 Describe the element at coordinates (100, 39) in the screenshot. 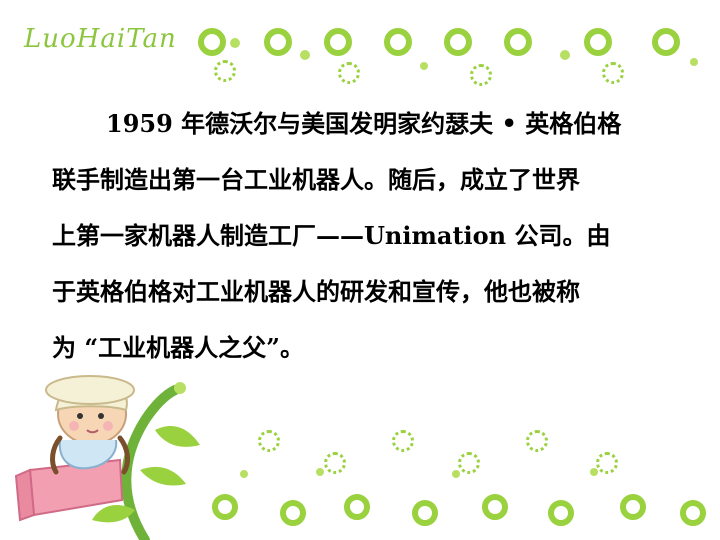

I see `brand-logo: LuoHaiTan` at that location.